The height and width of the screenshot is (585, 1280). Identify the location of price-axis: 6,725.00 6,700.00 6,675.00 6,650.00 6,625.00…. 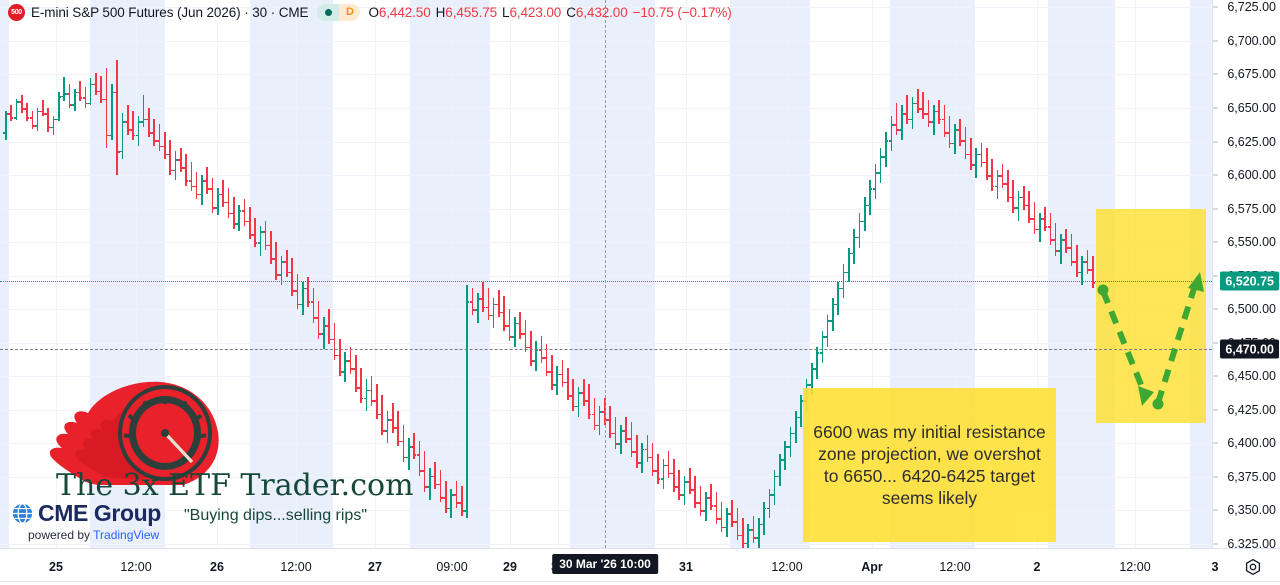
(1246, 275).